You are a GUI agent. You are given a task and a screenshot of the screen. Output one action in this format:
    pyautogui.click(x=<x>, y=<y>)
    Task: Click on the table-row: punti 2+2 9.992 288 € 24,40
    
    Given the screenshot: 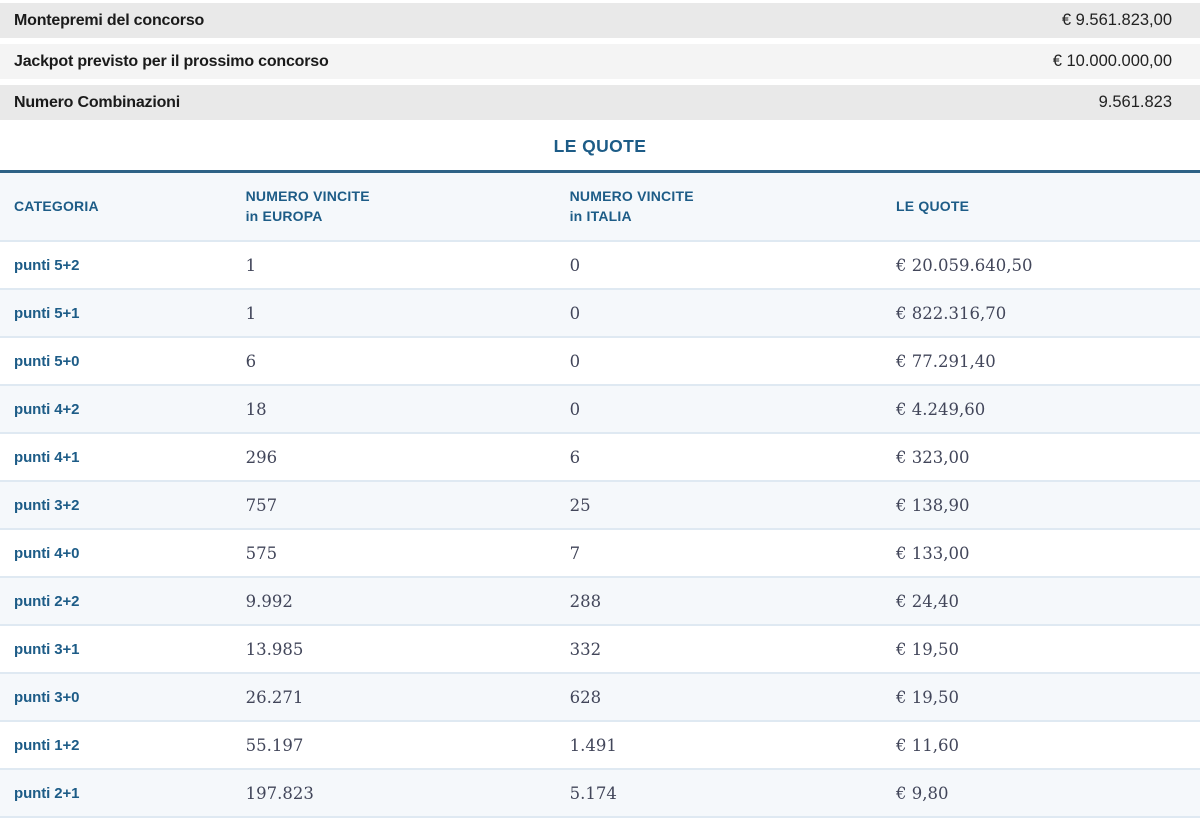 What is the action you would take?
    pyautogui.click(x=600, y=601)
    